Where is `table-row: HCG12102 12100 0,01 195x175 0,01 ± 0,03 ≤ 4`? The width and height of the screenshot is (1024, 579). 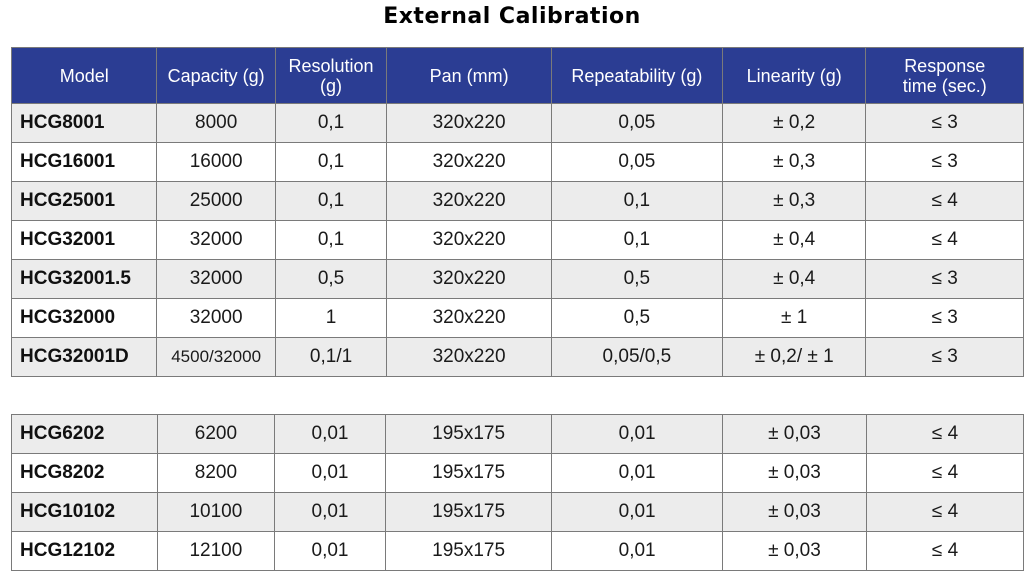 table-row: HCG12102 12100 0,01 195x175 0,01 ± 0,03 ≤ 4 is located at coordinates (517, 551).